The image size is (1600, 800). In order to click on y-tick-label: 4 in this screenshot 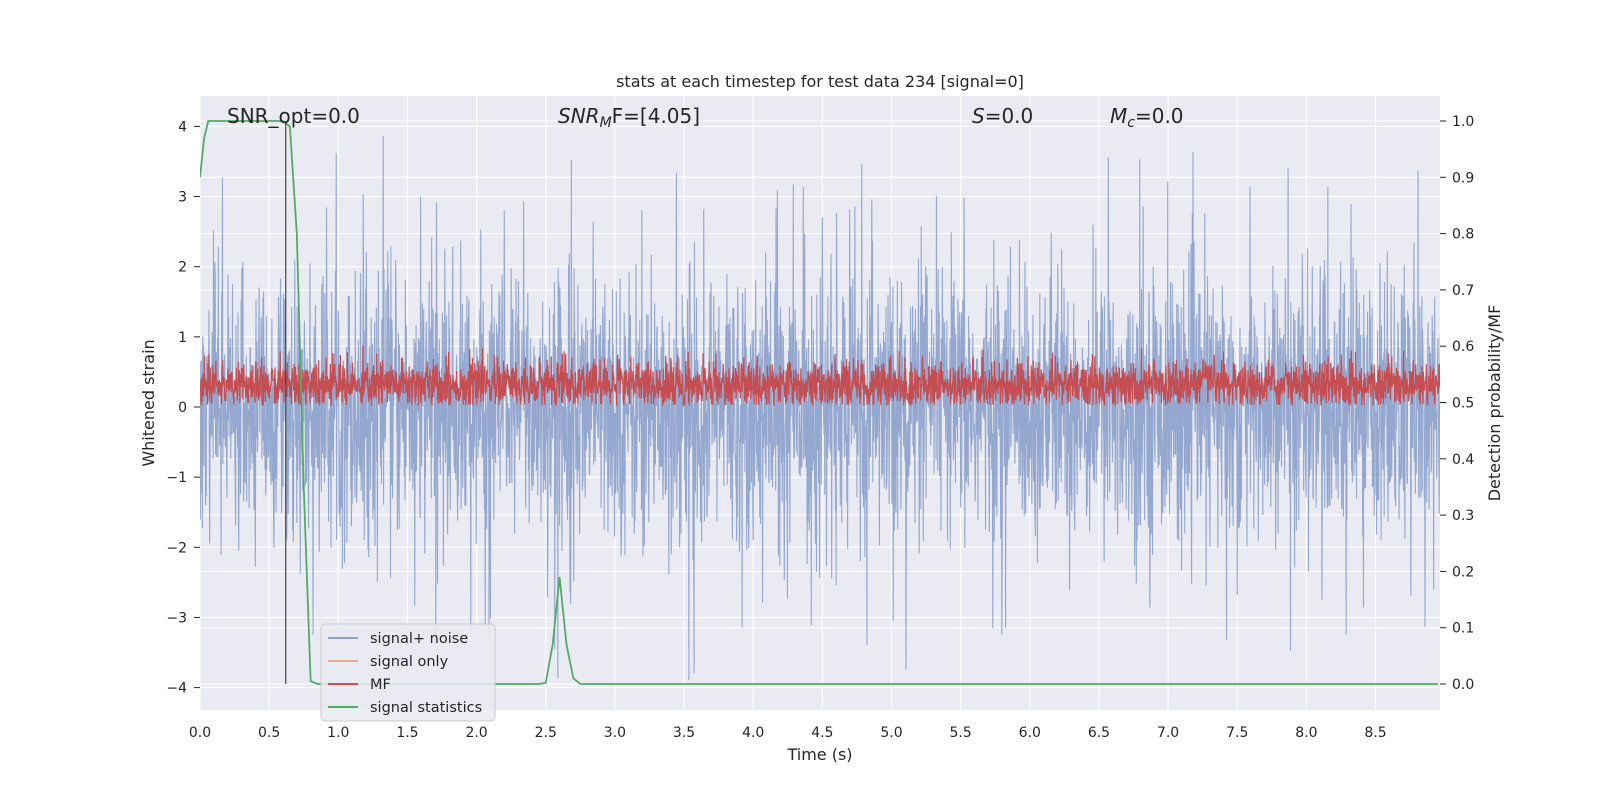, I will do `click(182, 127)`.